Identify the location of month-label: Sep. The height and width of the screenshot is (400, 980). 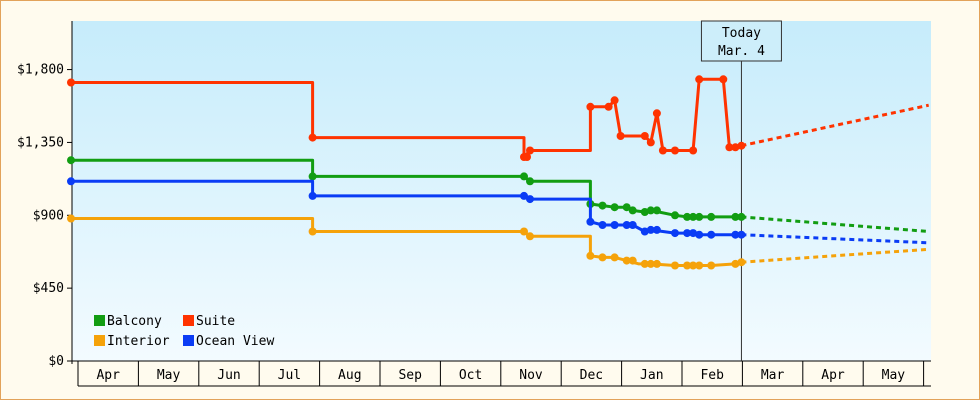
(410, 375).